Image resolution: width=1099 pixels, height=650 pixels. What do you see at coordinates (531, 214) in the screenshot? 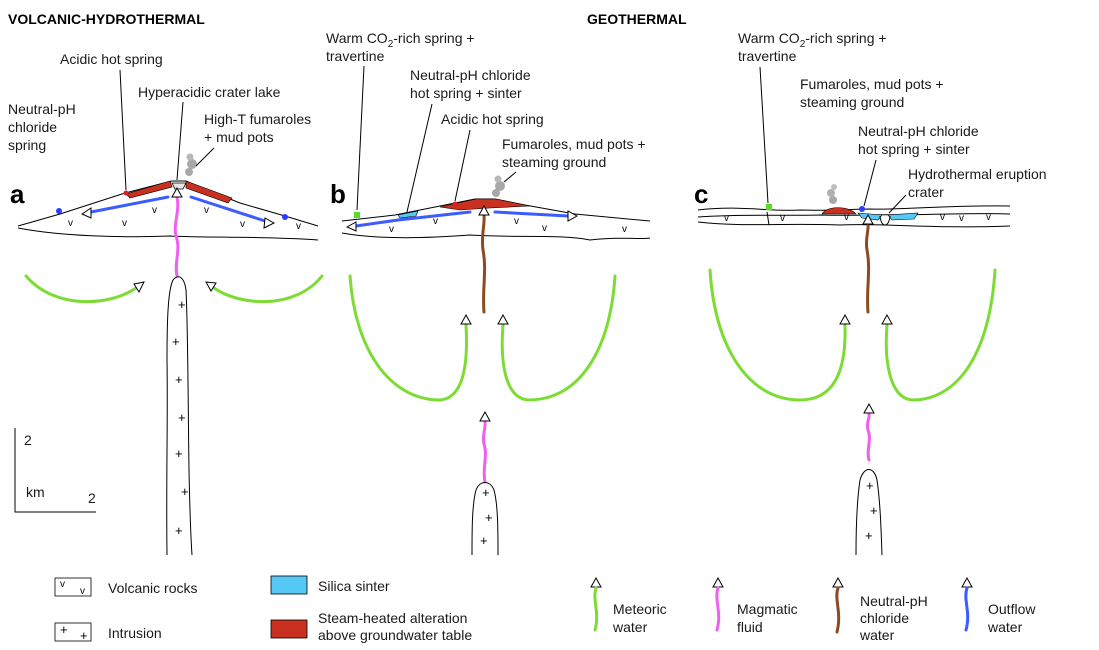
I see `panel-b-outflow-right` at bounding box center [531, 214].